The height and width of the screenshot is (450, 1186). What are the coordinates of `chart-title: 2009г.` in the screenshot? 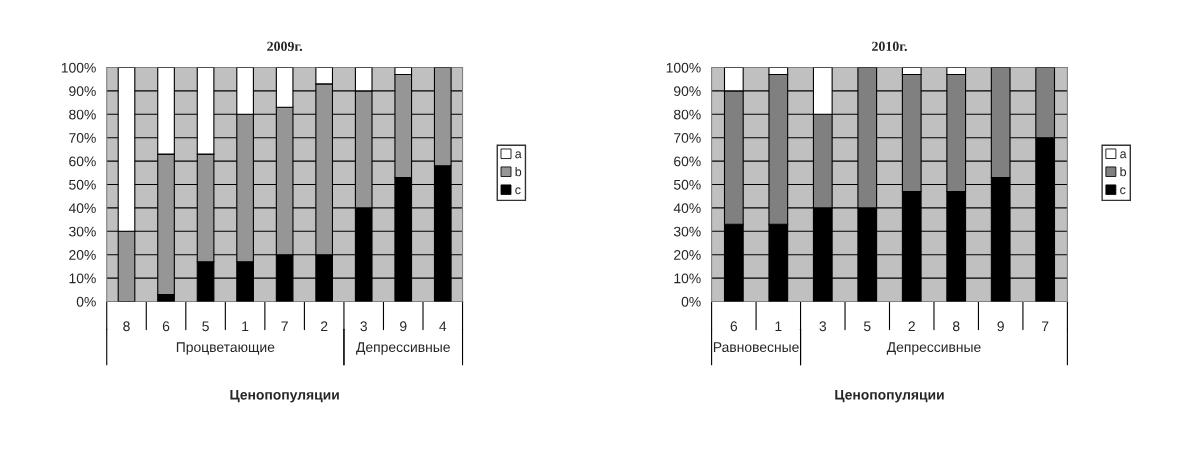 It's located at (285, 46).